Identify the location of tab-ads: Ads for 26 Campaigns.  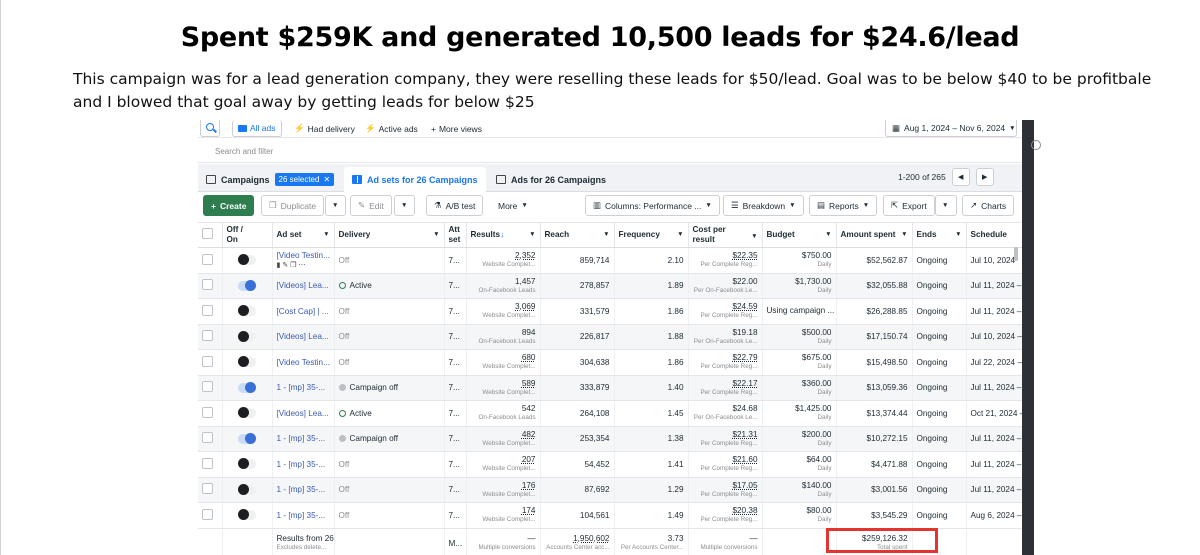
(551, 179).